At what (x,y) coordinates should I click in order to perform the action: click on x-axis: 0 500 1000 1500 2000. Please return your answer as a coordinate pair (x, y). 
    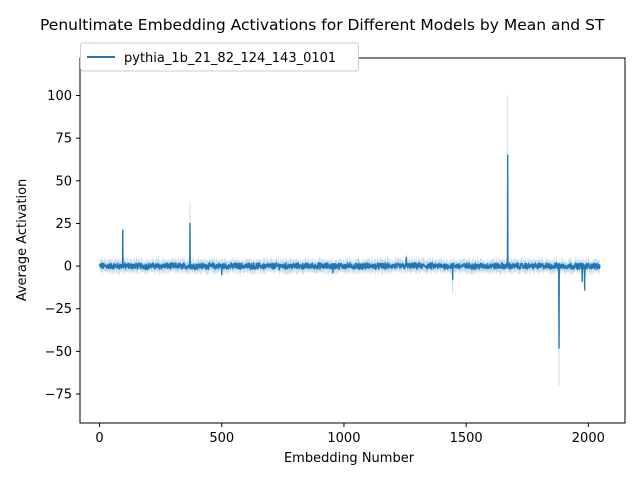
    Looking at the image, I should click on (350, 434).